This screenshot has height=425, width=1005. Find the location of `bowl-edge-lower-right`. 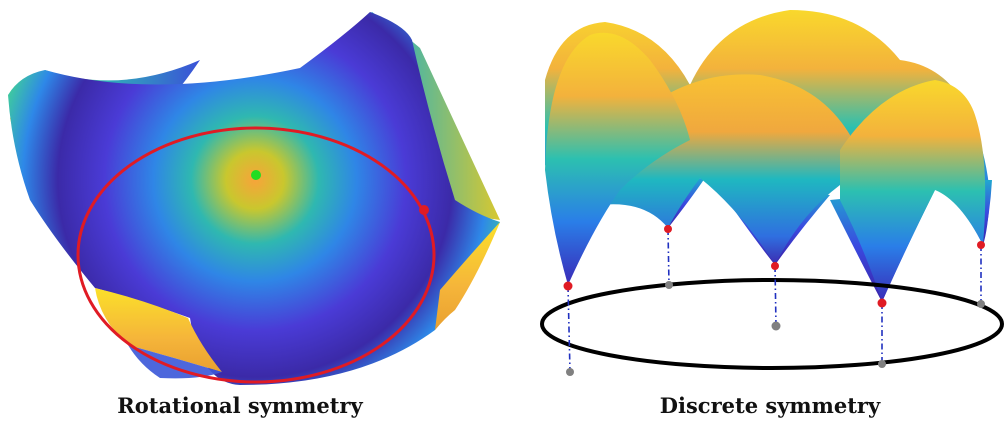

bowl-edge-lower-right is located at coordinates (467, 276).